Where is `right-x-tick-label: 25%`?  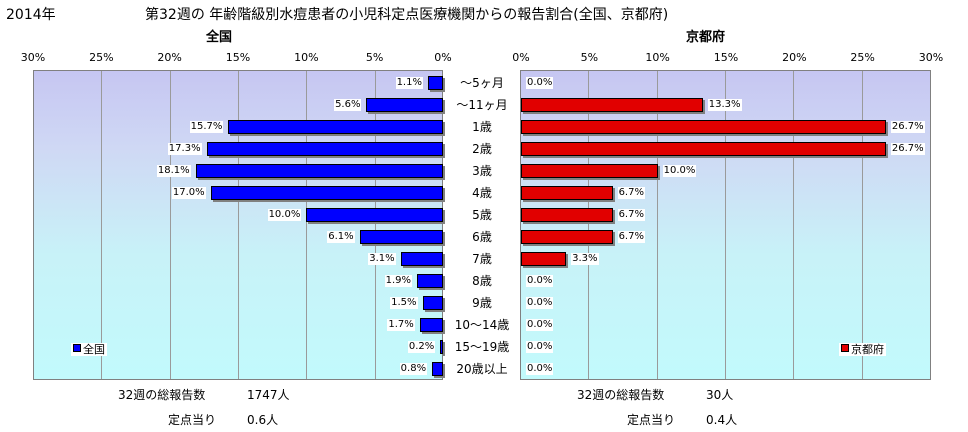
right-x-tick-label: 25% is located at coordinates (862, 57).